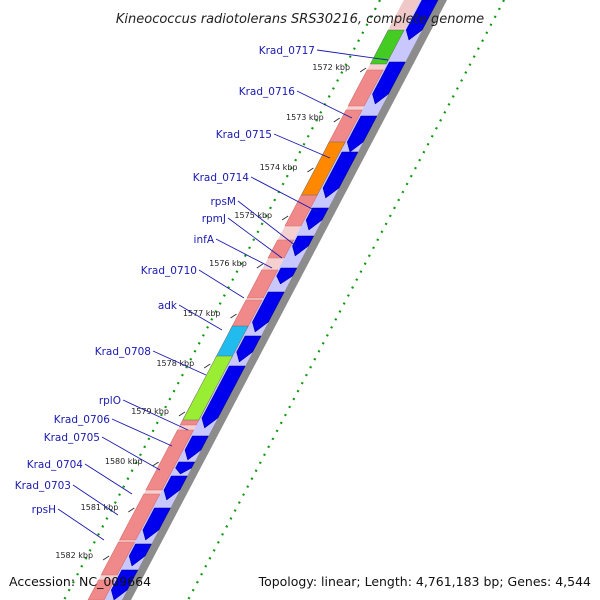 This screenshot has height=600, width=600. I want to click on gene-label: Krad_0708, so click(123, 352).